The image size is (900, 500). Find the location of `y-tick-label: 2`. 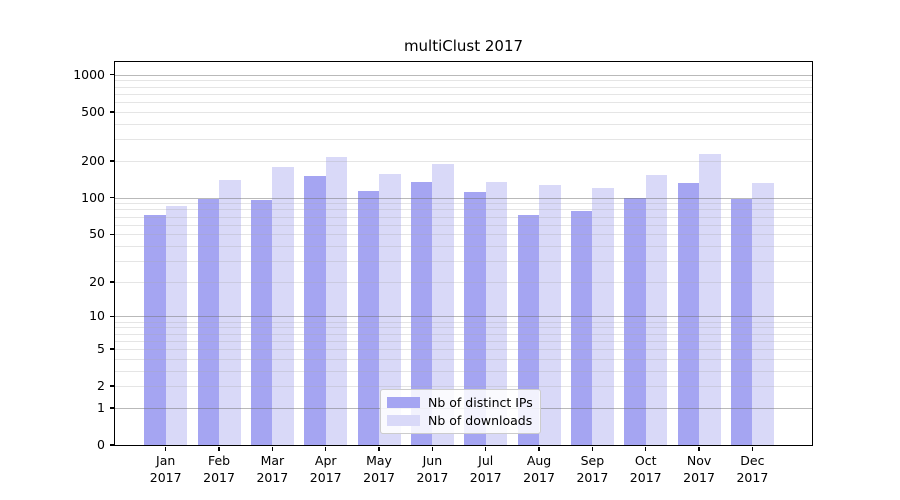

y-tick-label: 2 is located at coordinates (101, 386).